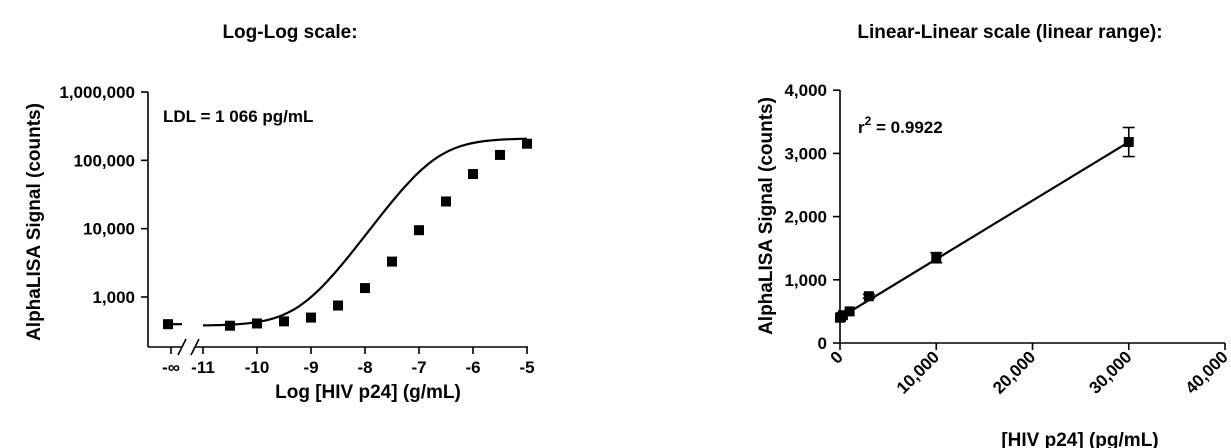 The image size is (1231, 448). Describe the element at coordinates (1079, 439) in the screenshot. I see `right-x-axis-label: [HIV p24] (pg/mL)` at that location.